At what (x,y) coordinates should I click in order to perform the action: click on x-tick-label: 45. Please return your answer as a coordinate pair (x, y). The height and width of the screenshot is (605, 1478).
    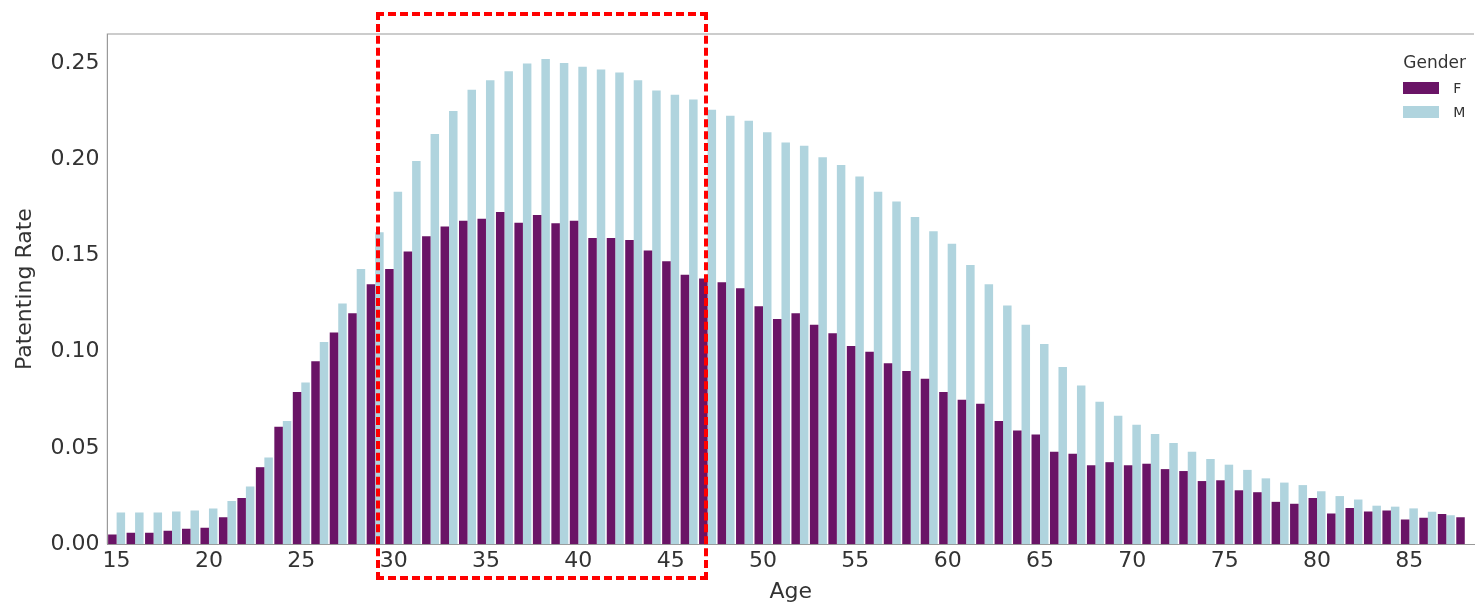
    Looking at the image, I should click on (670, 560).